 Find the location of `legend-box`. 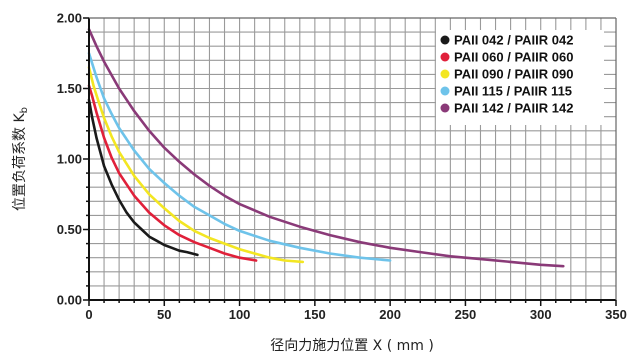

legend-box is located at coordinates (520, 77).